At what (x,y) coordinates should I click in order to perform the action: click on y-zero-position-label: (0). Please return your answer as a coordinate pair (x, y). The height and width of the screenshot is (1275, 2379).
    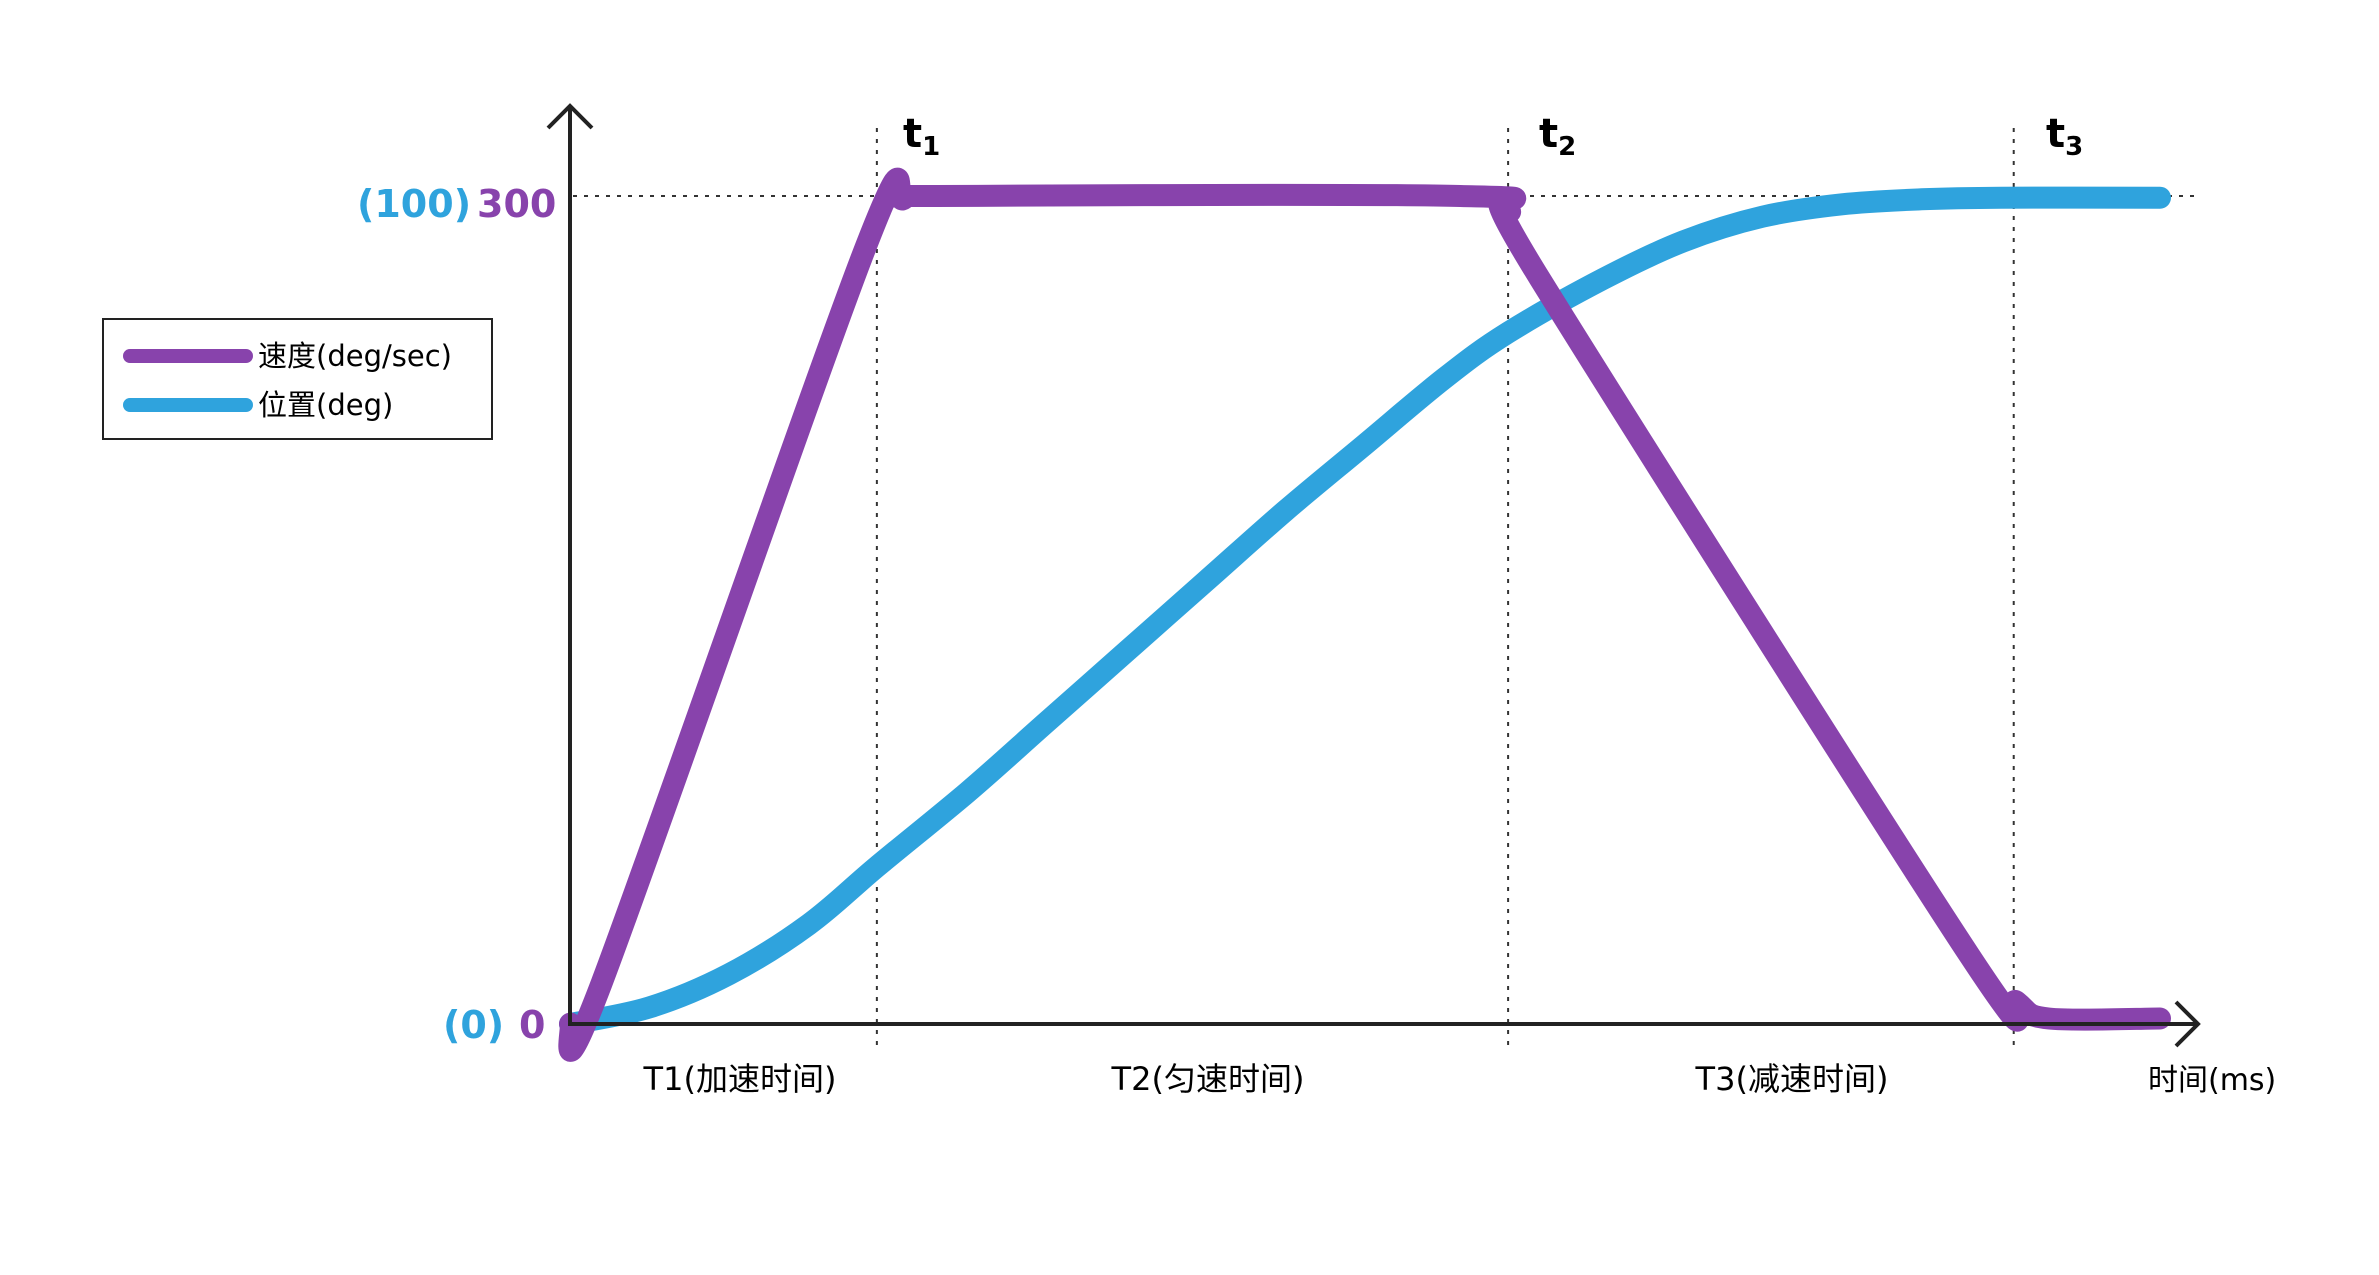
    Looking at the image, I should click on (473, 1025).